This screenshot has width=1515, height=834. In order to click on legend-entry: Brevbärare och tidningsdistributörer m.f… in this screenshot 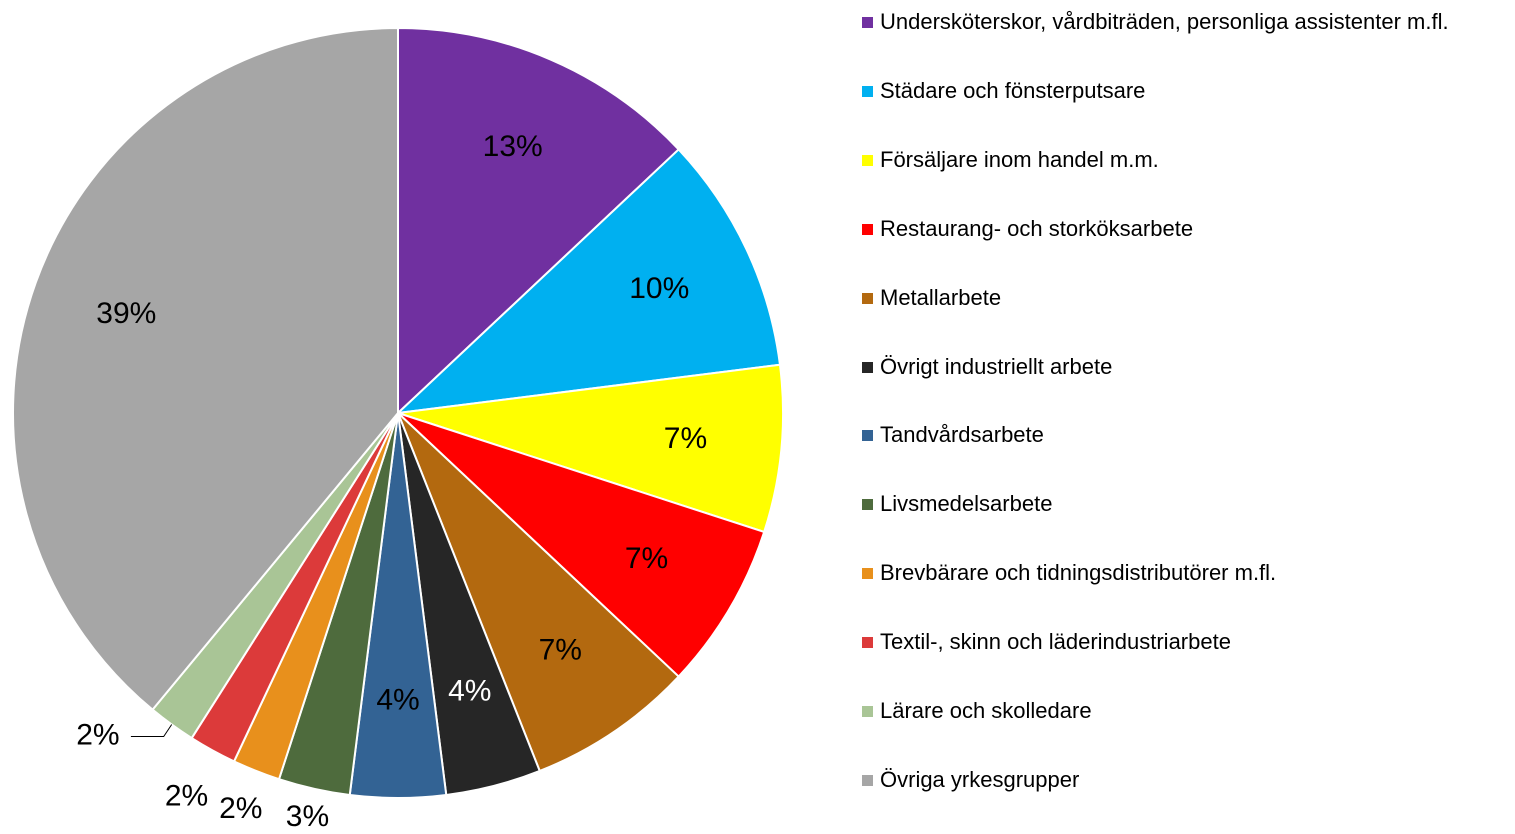, I will do `click(1182, 573)`.